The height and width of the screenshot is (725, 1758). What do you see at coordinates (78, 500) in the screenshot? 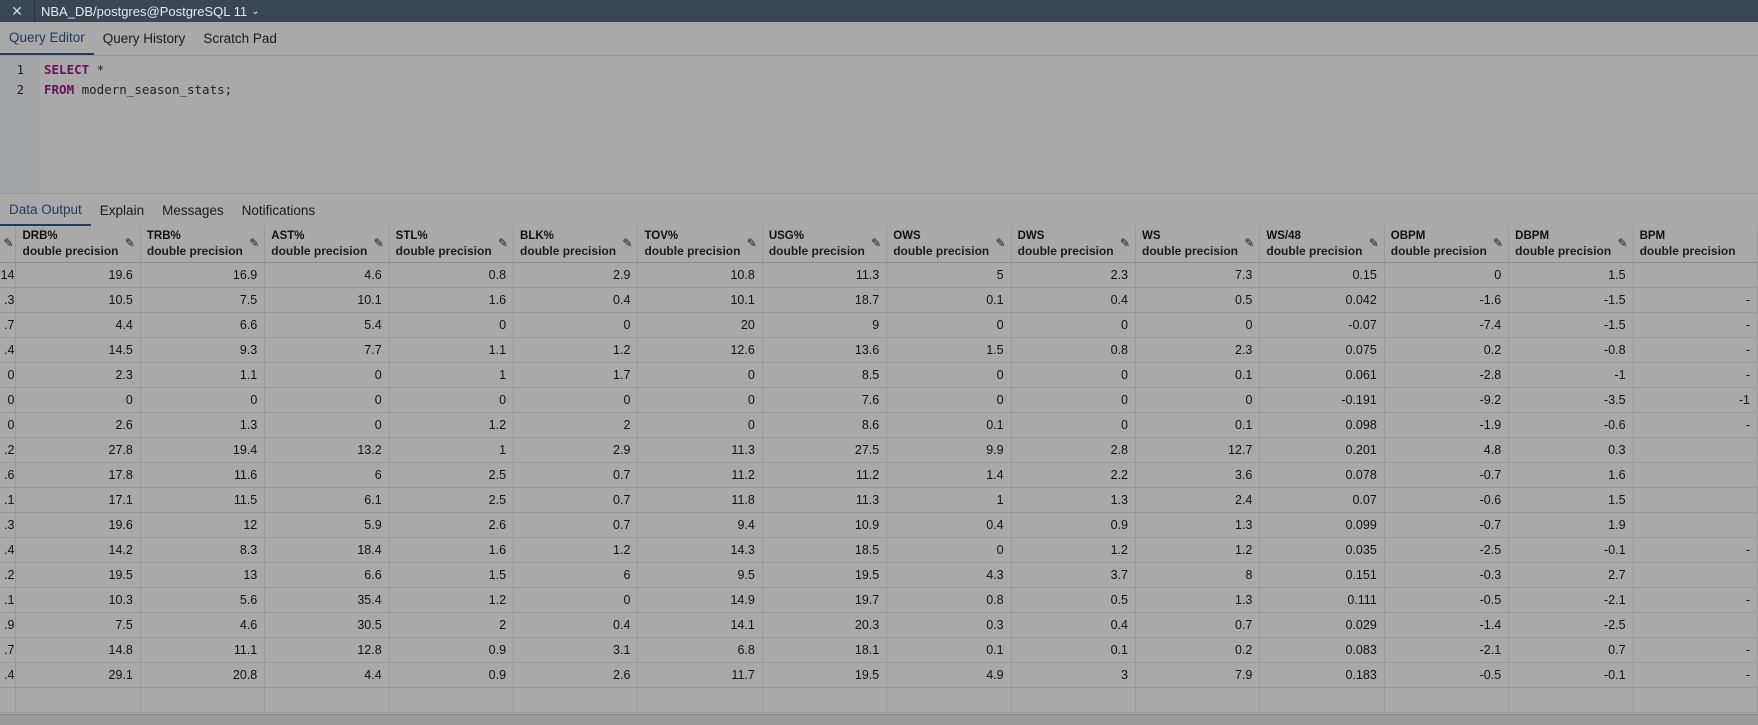
I see `table-cell: 17.1` at bounding box center [78, 500].